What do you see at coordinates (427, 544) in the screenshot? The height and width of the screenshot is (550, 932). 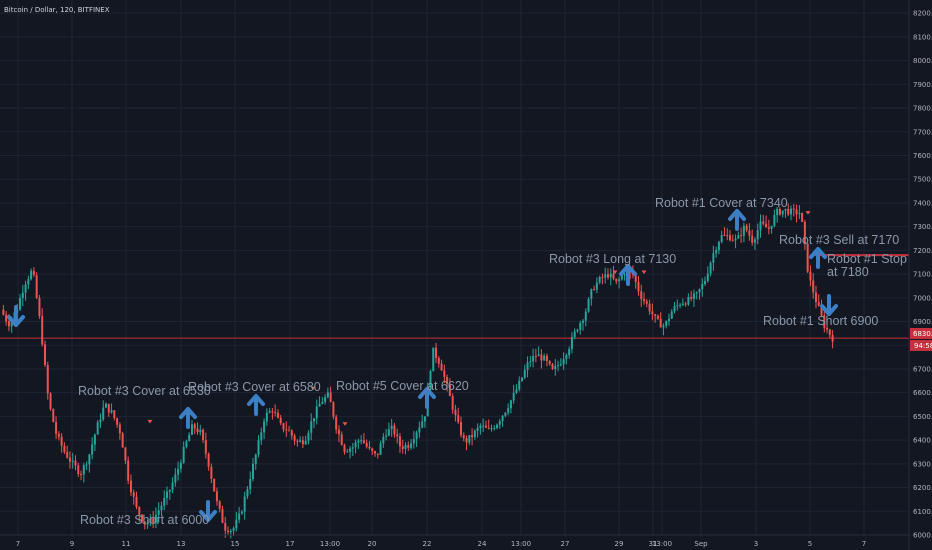 I see `time-tick-label: 22` at bounding box center [427, 544].